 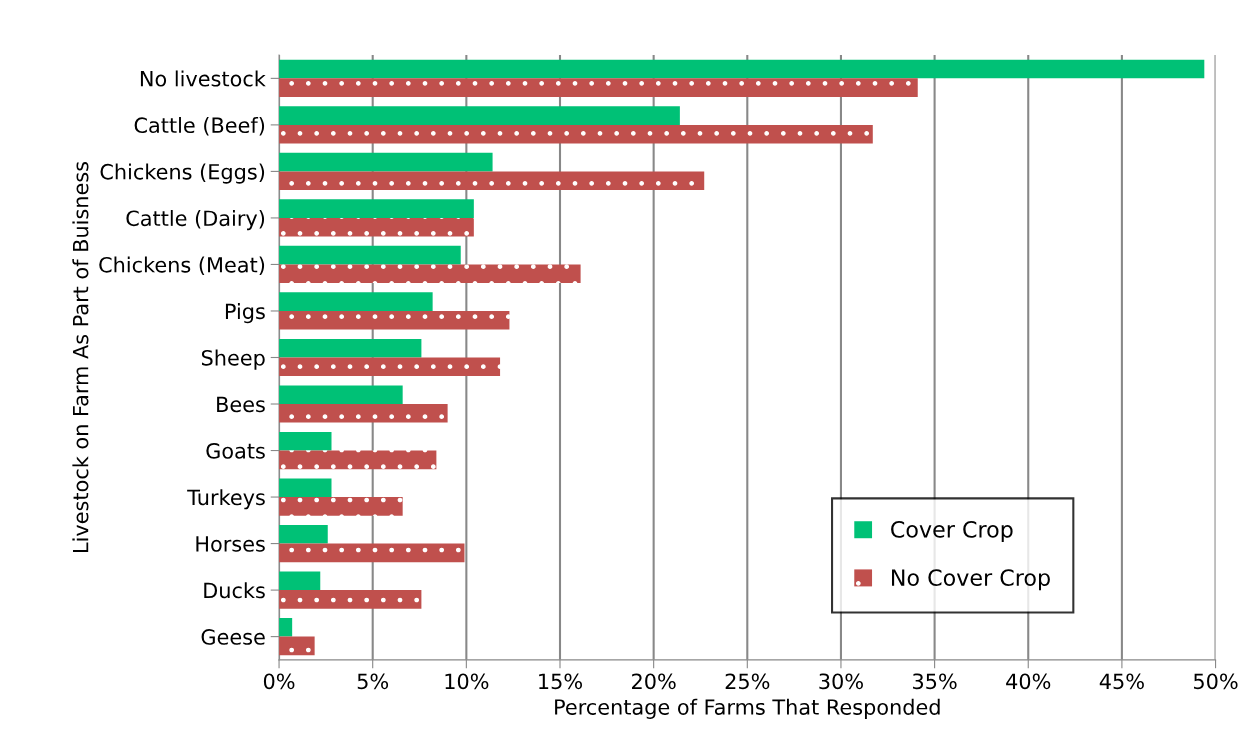 I want to click on x-tick-label: 35%, so click(x=935, y=681).